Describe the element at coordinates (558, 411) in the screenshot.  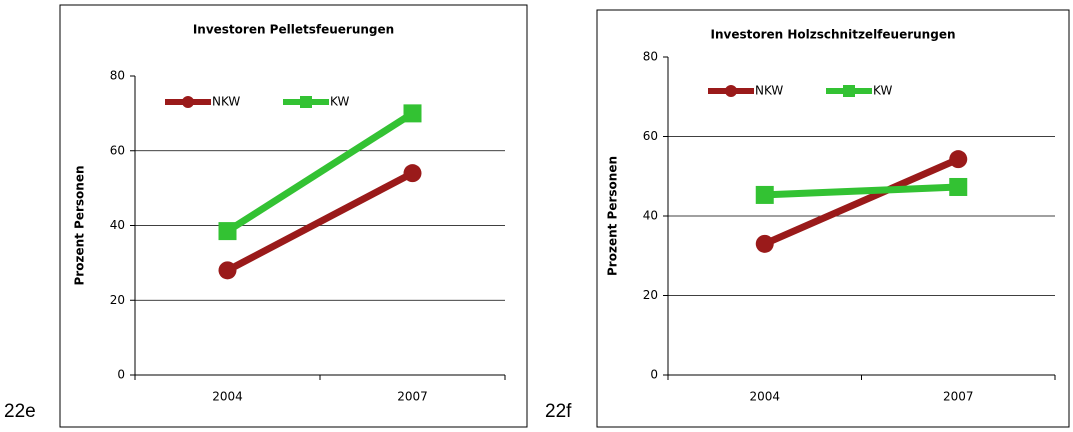
I see `figure-label: 22f` at that location.